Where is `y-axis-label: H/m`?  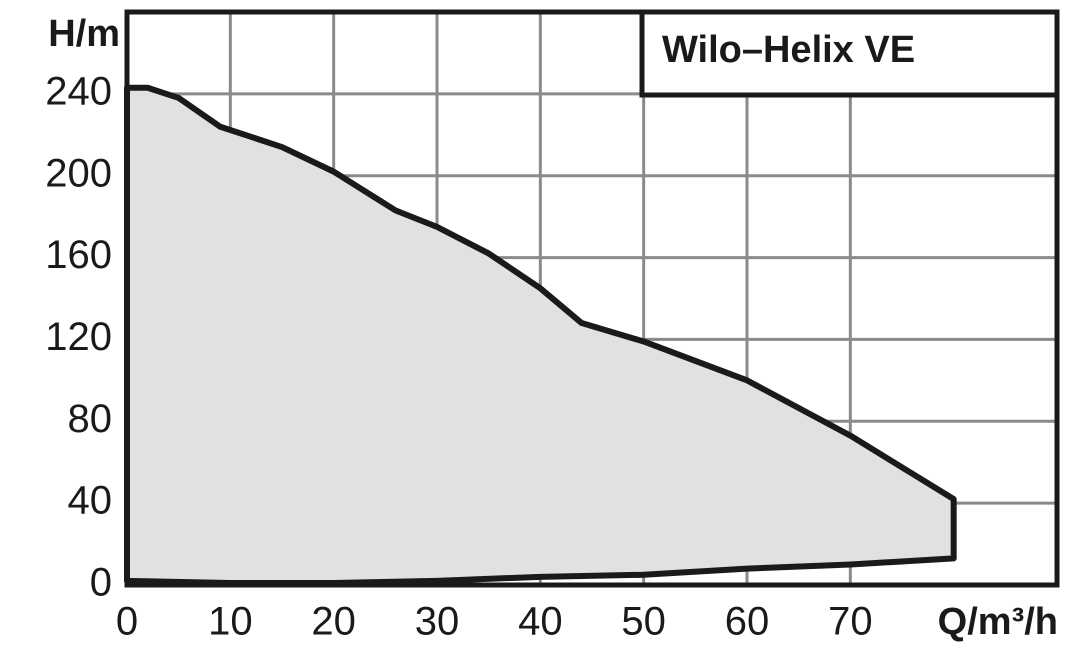 y-axis-label: H/m is located at coordinates (84, 34).